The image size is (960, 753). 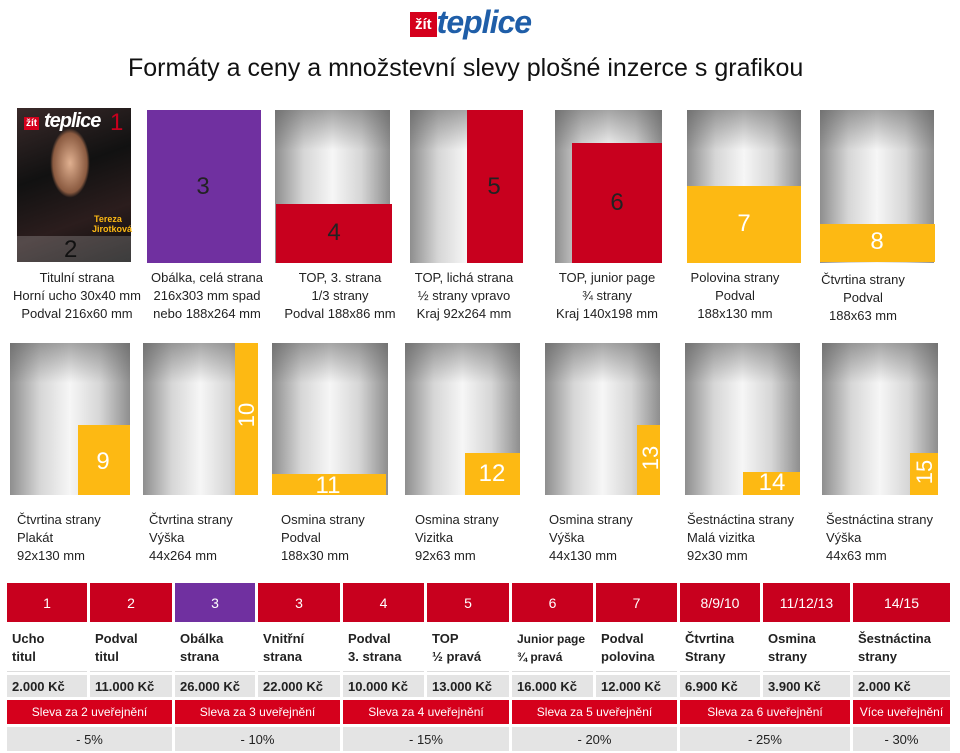 I want to click on format-caption: nebo 188x264 mm, so click(x=207, y=313).